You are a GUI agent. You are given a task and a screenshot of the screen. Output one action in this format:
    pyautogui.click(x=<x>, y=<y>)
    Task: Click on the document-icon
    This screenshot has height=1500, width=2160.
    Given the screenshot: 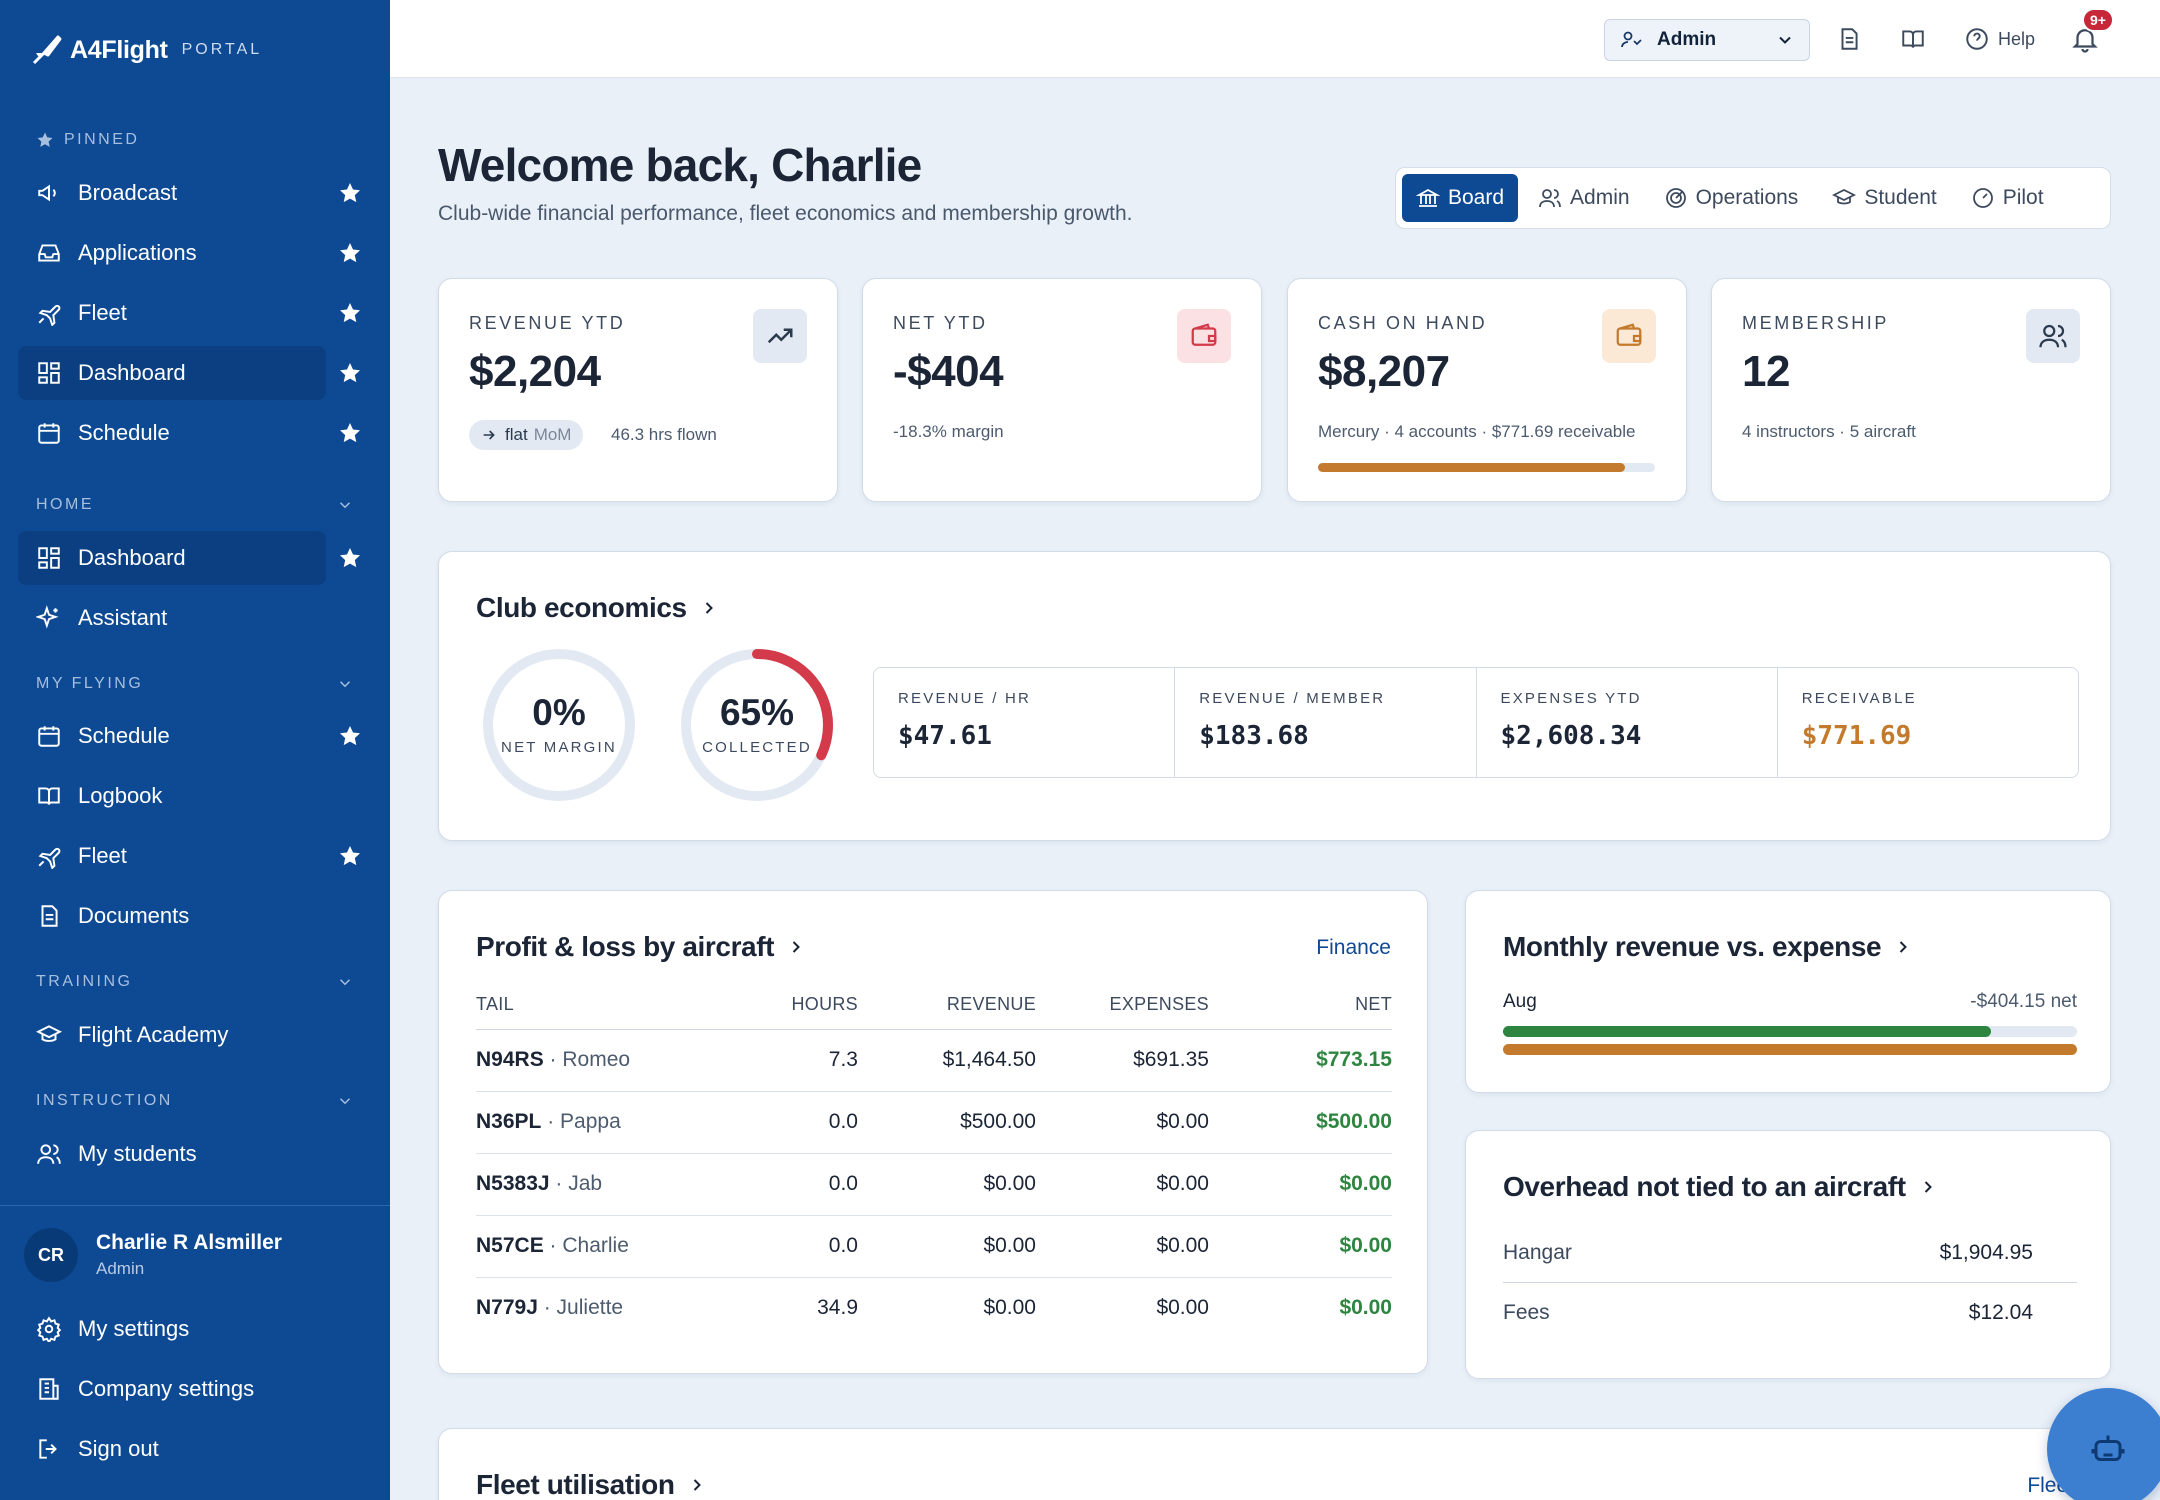 What is the action you would take?
    pyautogui.click(x=1849, y=39)
    